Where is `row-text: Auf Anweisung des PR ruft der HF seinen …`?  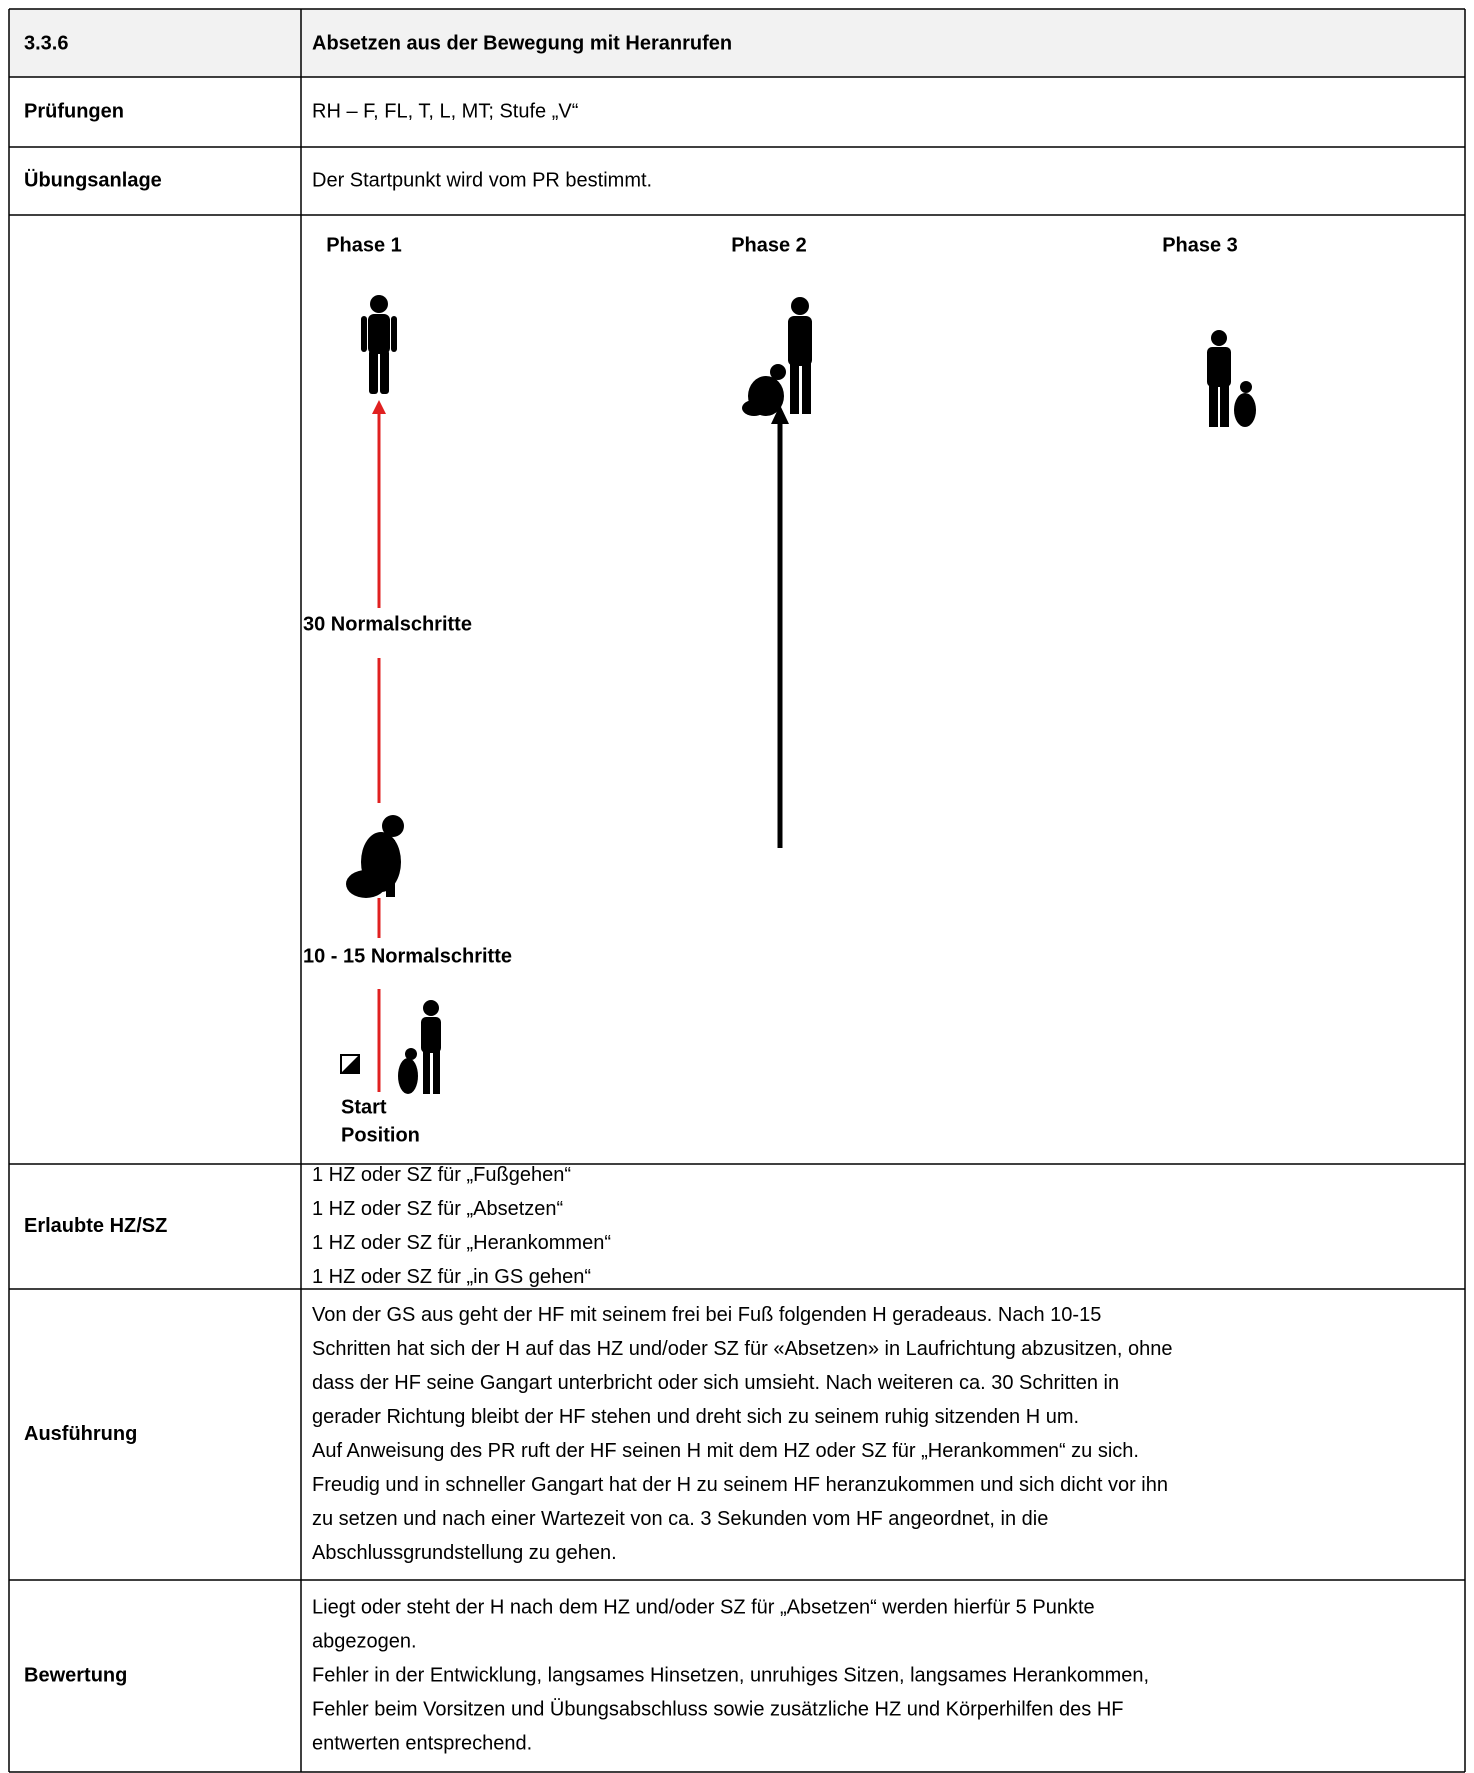 row-text: Auf Anweisung des PR ruft der HF seinen … is located at coordinates (725, 1451).